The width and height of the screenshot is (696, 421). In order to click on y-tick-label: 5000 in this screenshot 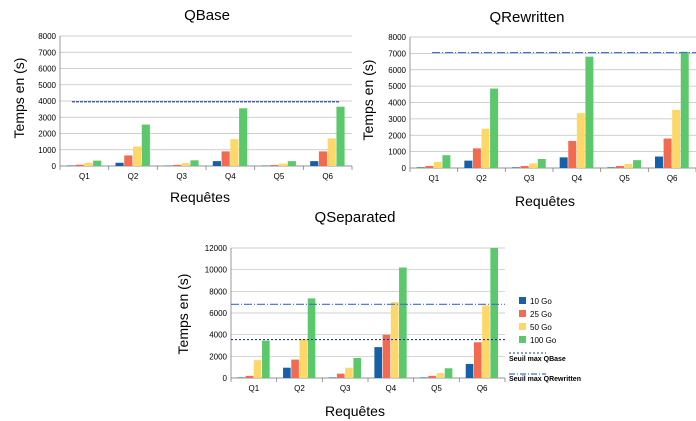, I will do `click(47, 85)`.